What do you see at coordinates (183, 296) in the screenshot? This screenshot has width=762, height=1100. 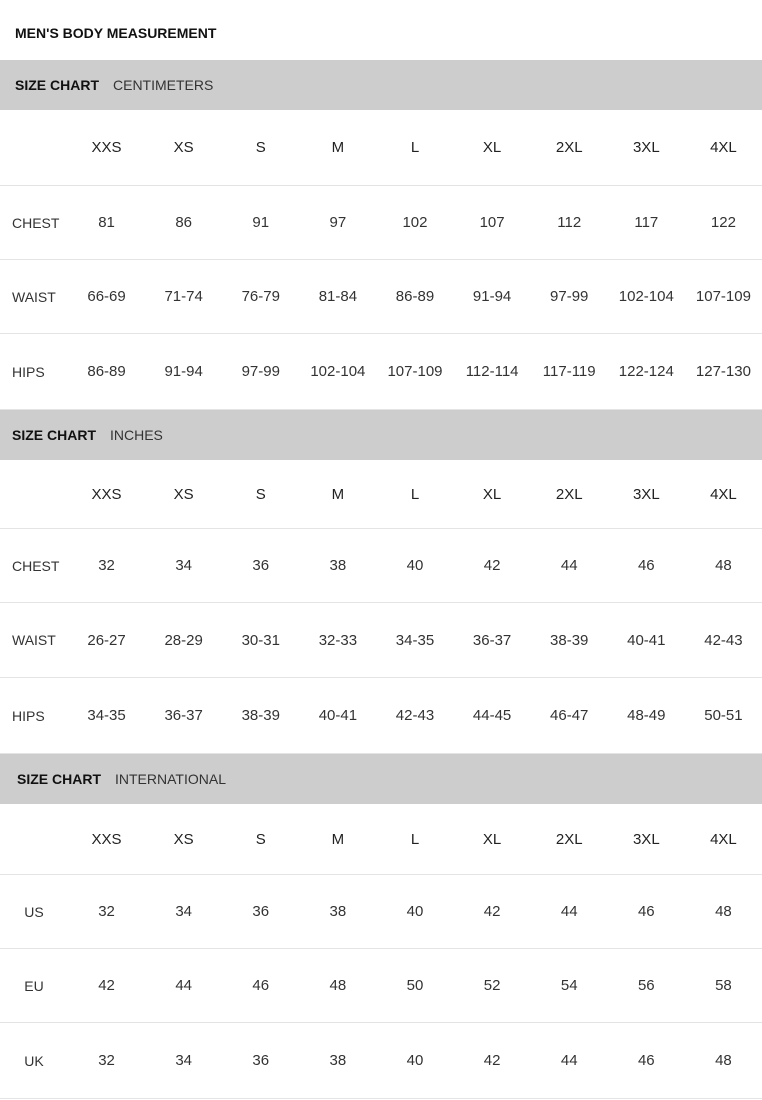 I see `table-cell: 71-74` at bounding box center [183, 296].